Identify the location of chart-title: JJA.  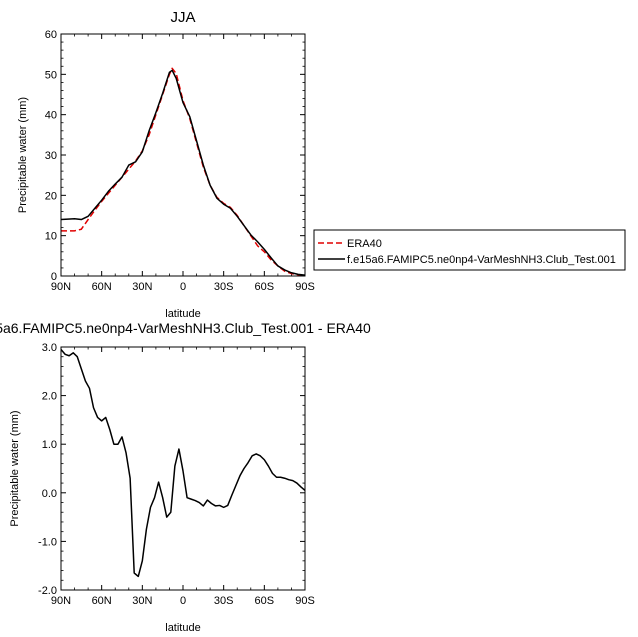
(182, 17).